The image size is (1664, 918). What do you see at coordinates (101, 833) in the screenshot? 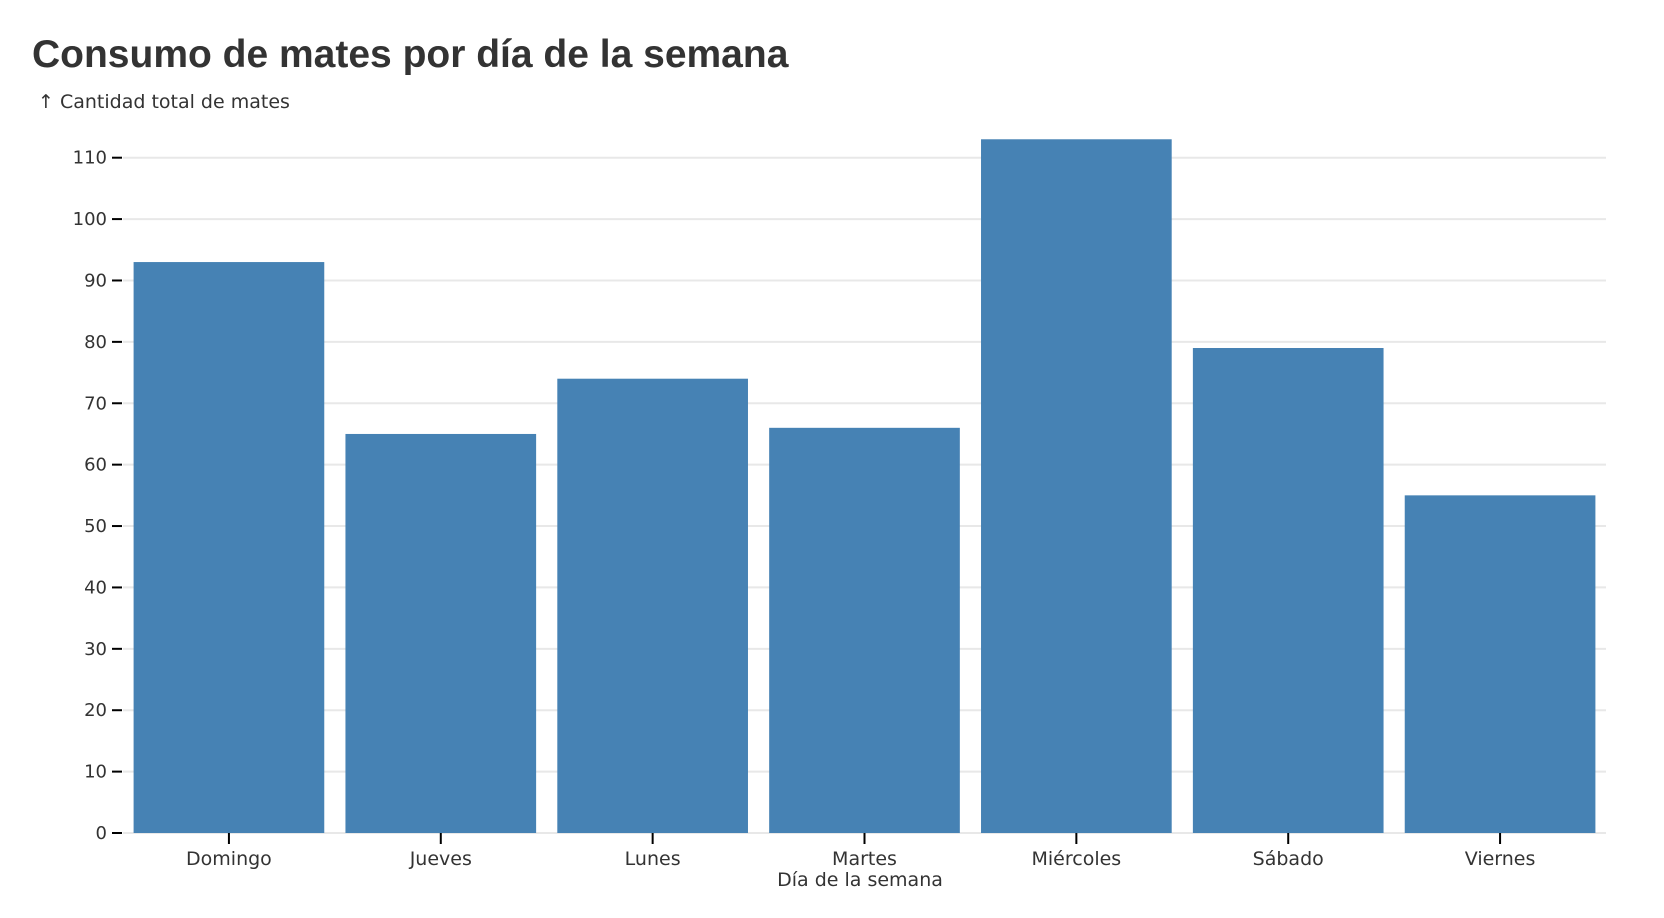
I see `y-tick-label: 0` at bounding box center [101, 833].